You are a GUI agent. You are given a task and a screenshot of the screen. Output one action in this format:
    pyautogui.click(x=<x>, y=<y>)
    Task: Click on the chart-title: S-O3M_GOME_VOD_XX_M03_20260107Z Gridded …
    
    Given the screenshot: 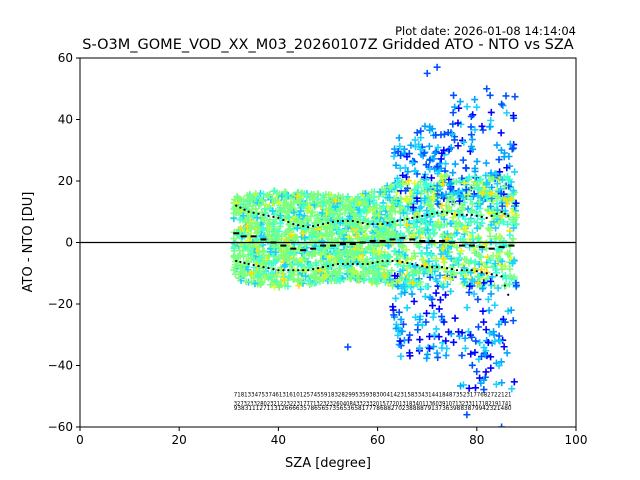 What is the action you would take?
    pyautogui.click(x=327, y=45)
    